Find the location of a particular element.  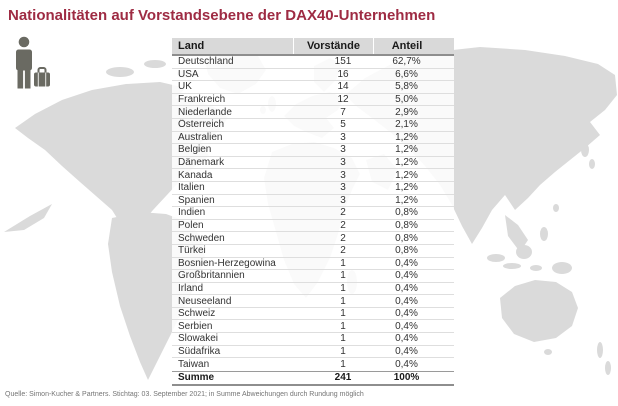

cell-land: Taiwan is located at coordinates (194, 365).